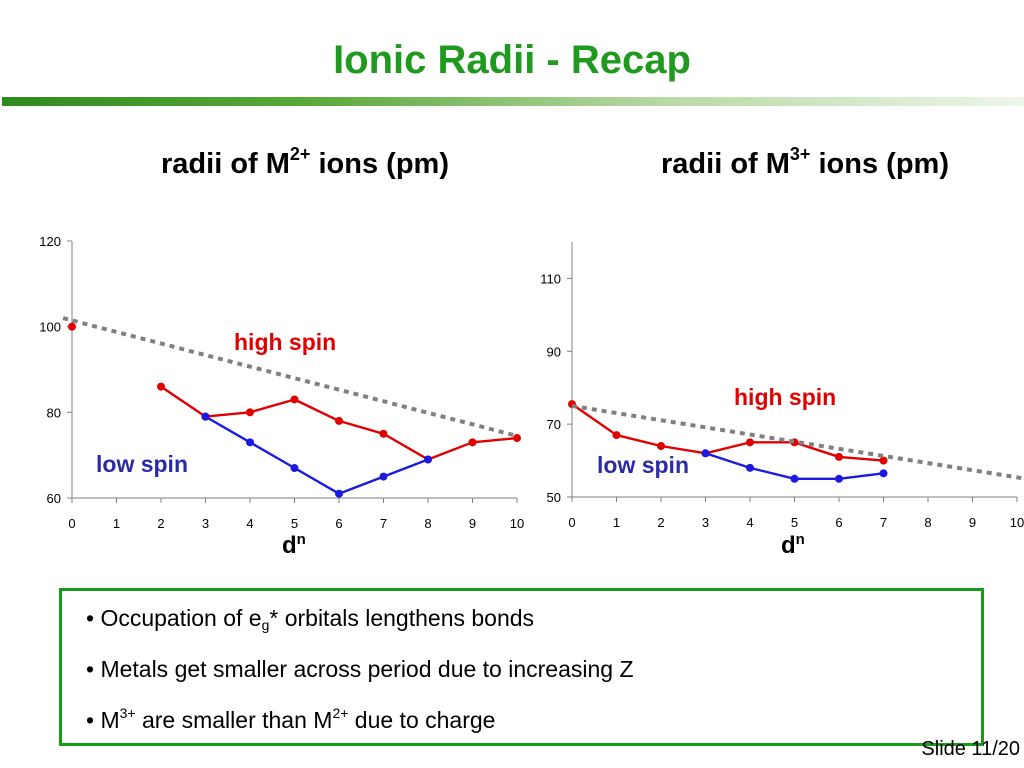  What do you see at coordinates (50, 241) in the screenshot?
I see `left-y-tick-label: 120` at bounding box center [50, 241].